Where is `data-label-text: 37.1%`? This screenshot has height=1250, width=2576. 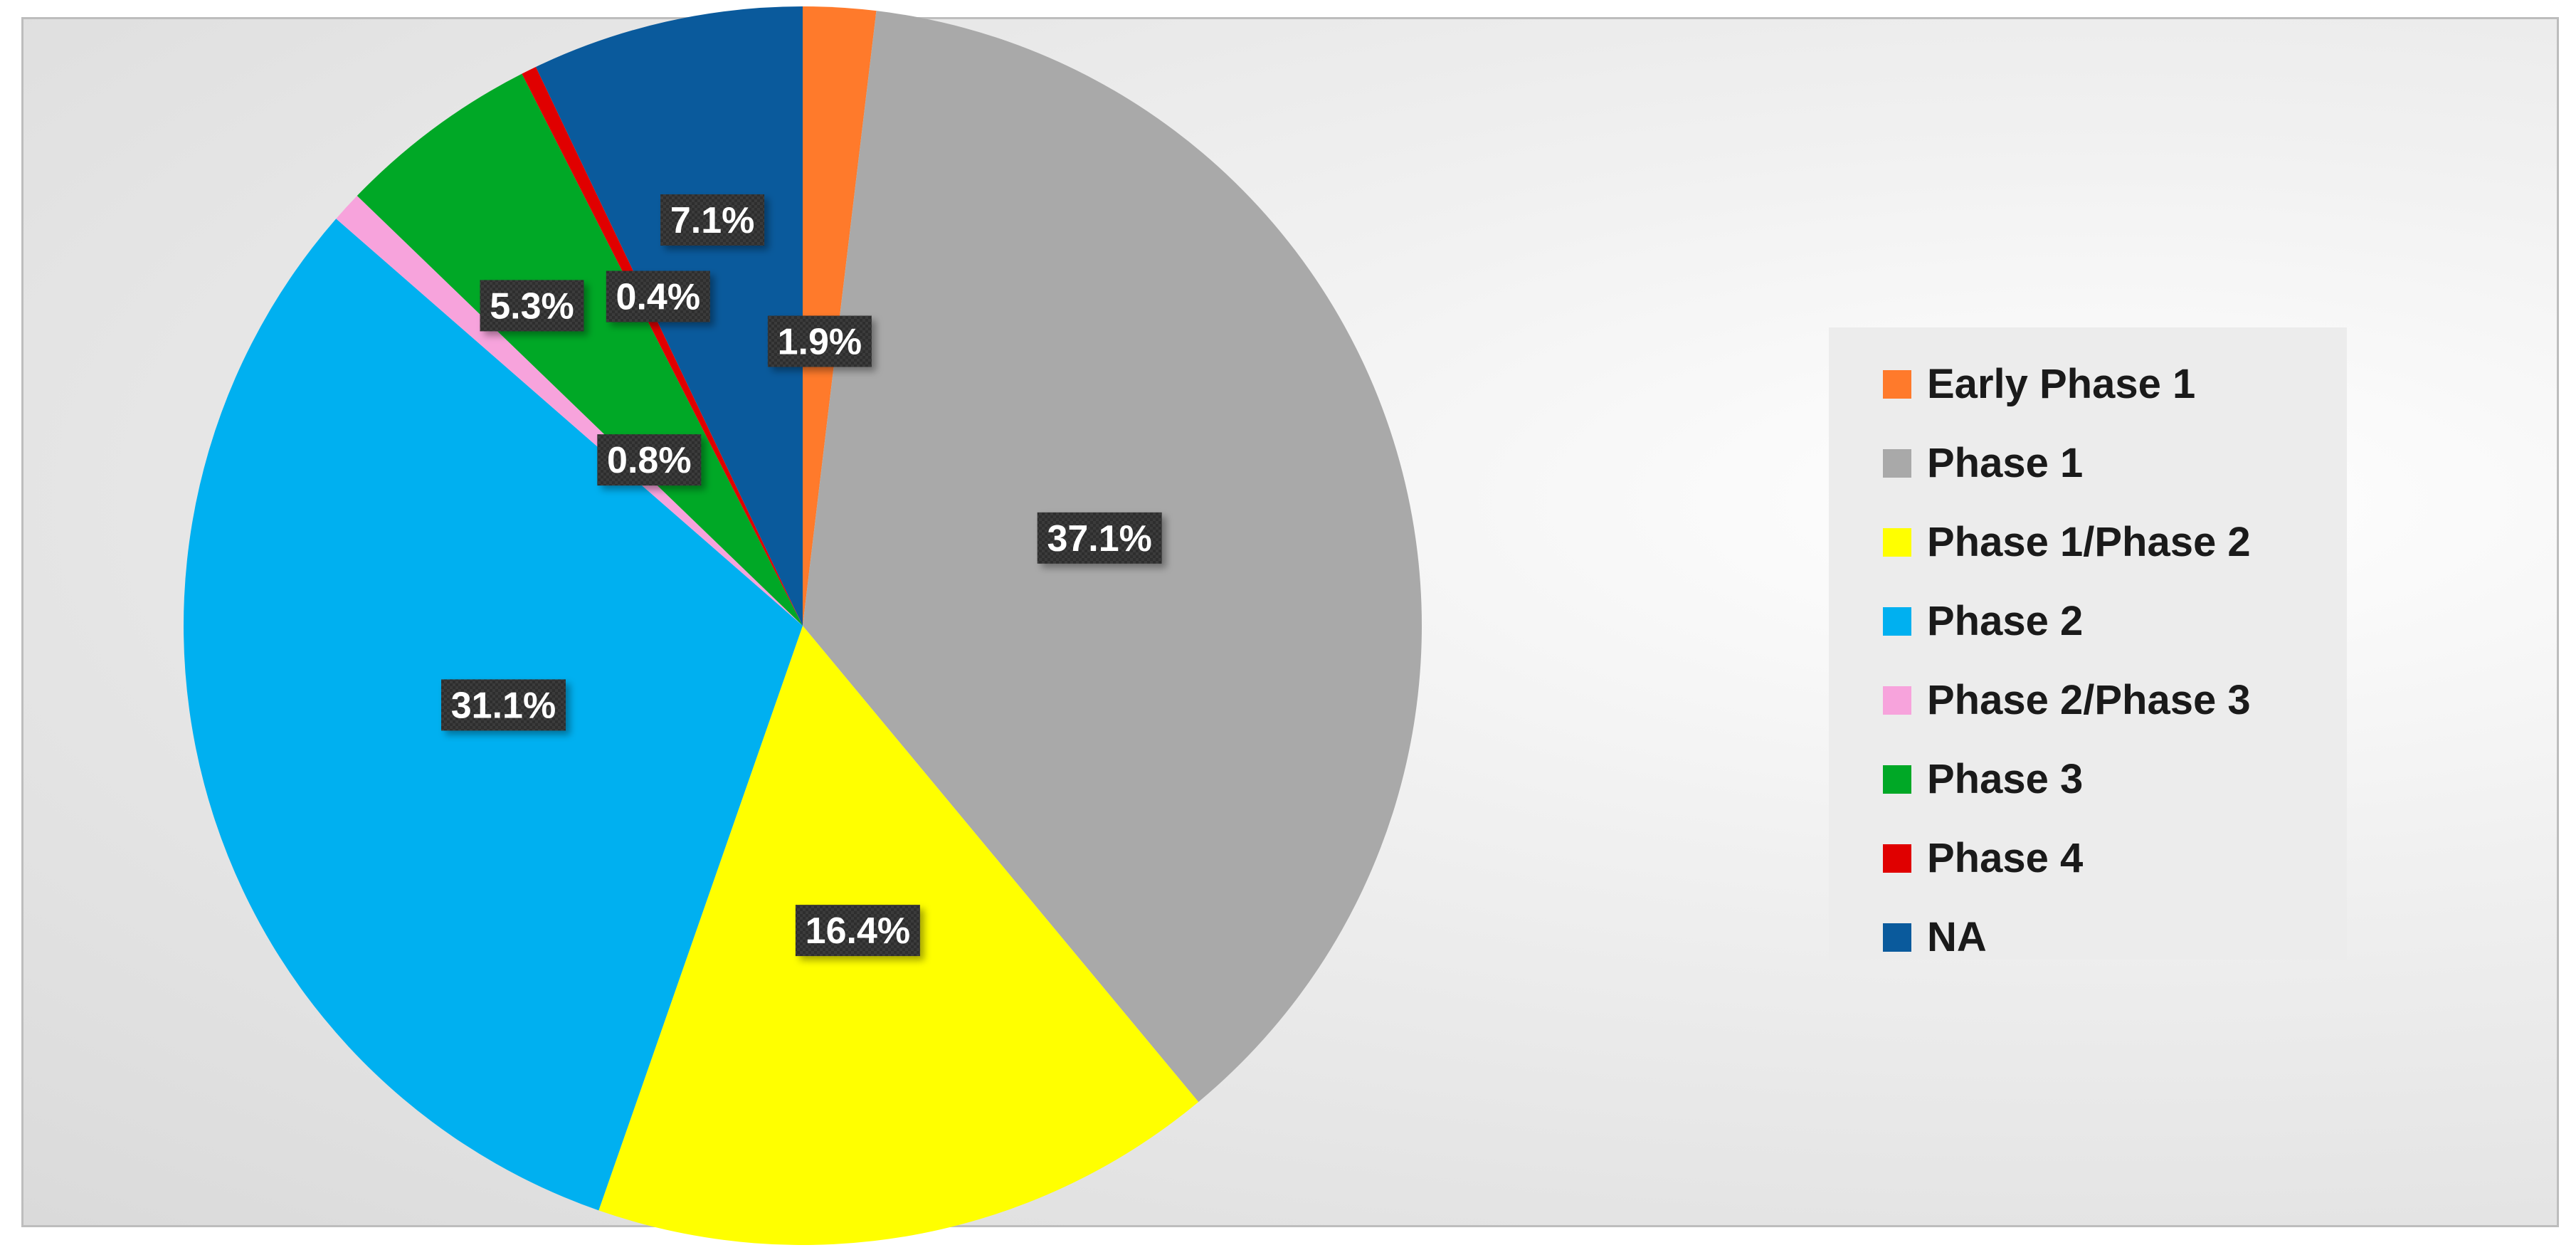 data-label-text: 37.1% is located at coordinates (1099, 539).